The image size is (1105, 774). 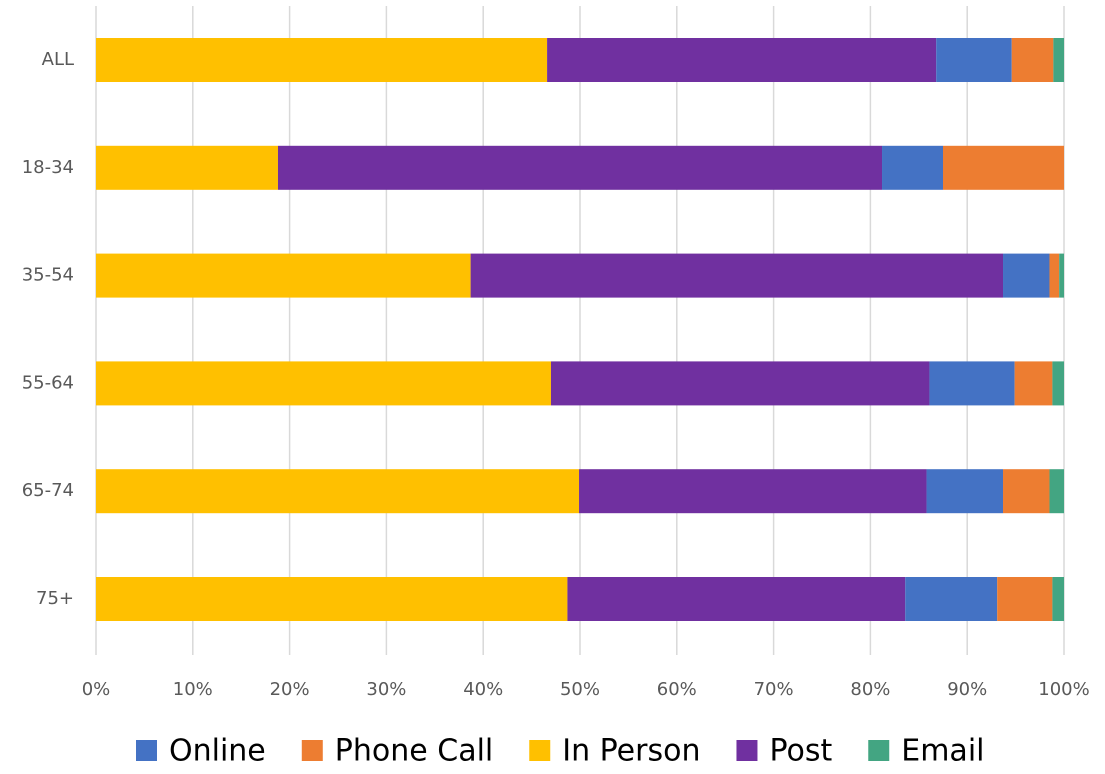 I want to click on y-tick-label: 18-34, so click(x=48, y=167).